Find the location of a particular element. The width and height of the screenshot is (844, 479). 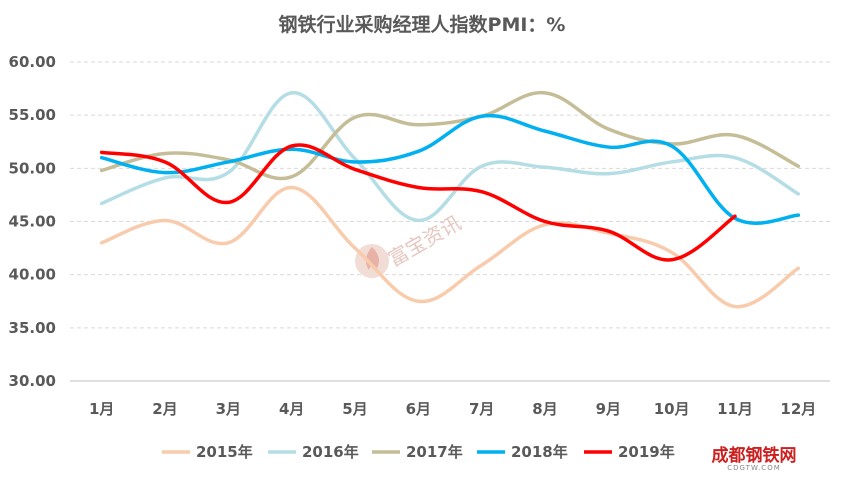

x-tick-label: 11月 is located at coordinates (735, 409).